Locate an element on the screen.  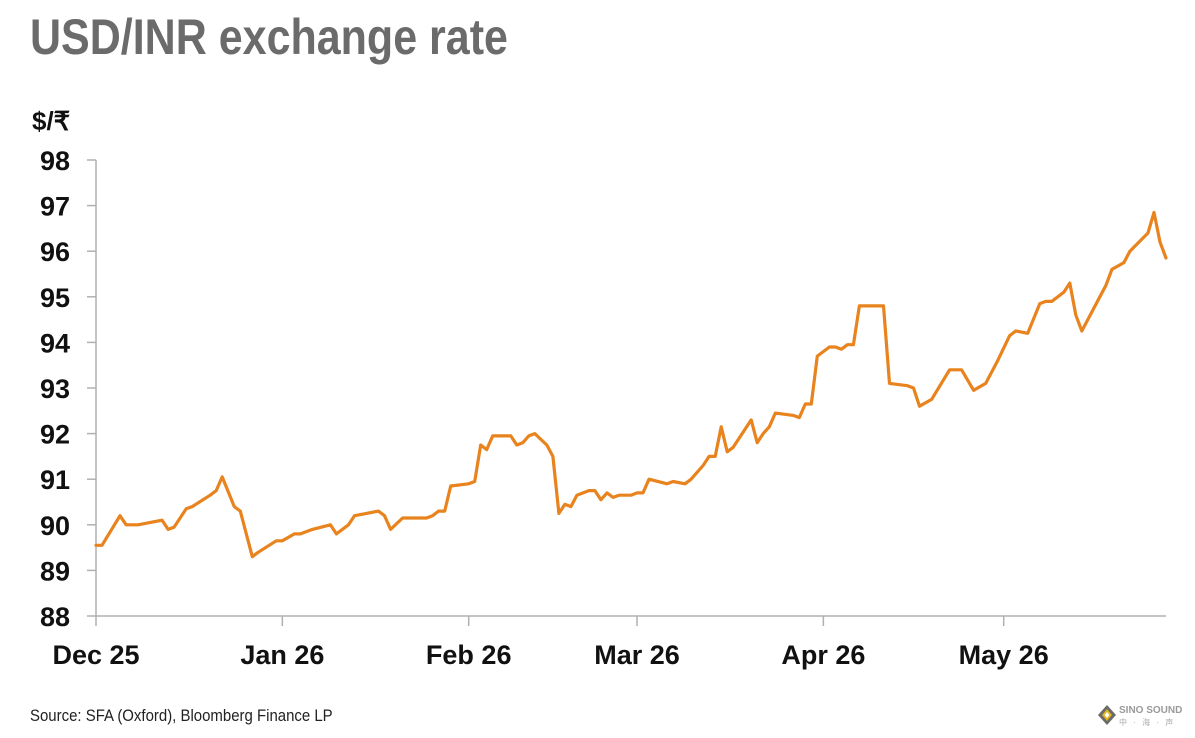
x-tick-label: Apr 26 is located at coordinates (823, 655).